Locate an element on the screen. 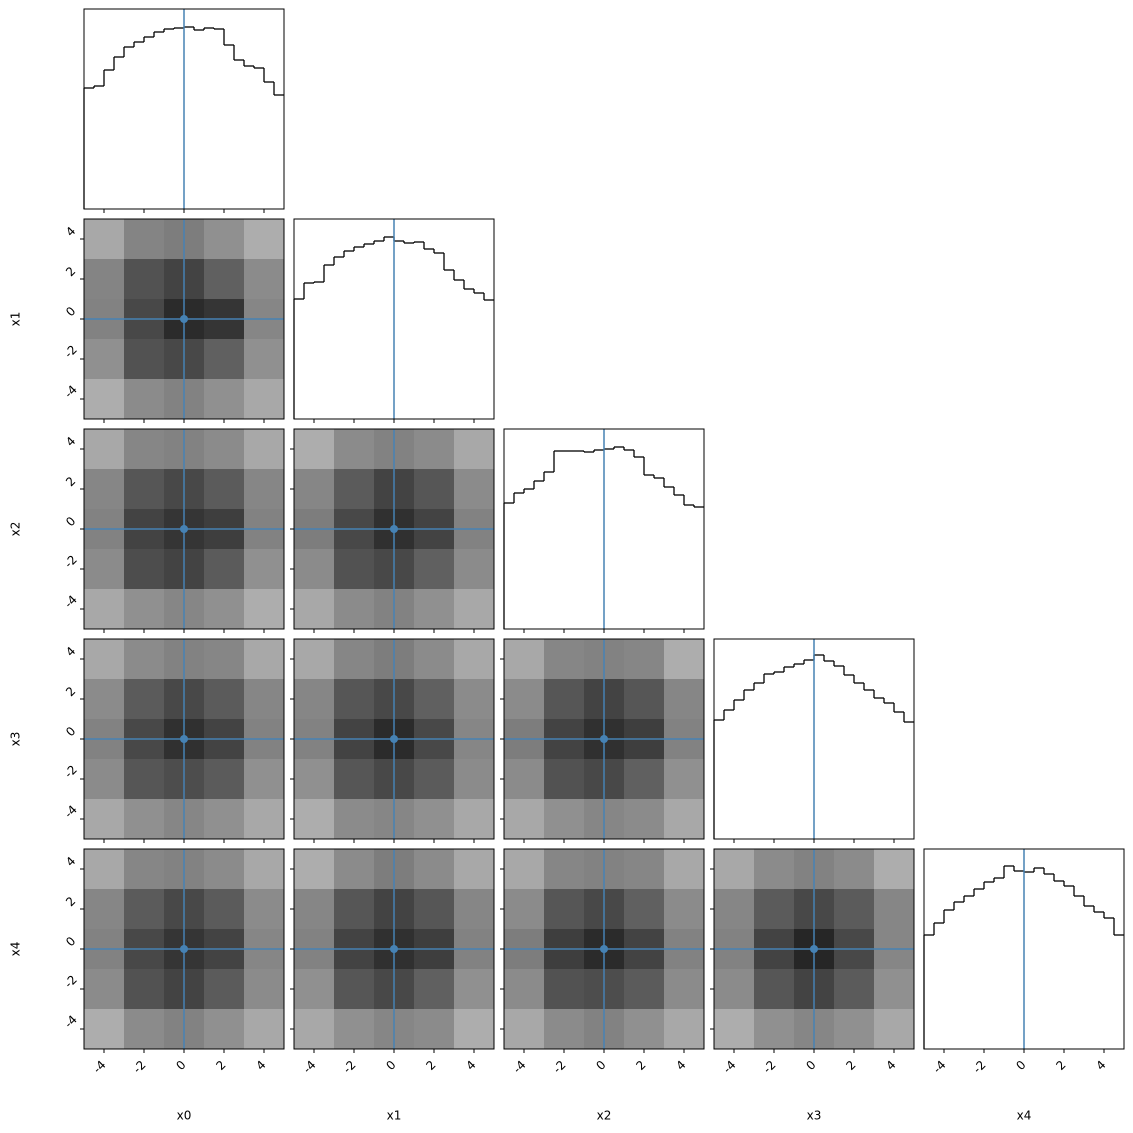 This screenshot has width=1133, height=1133. y-axis-label: x1 is located at coordinates (16, 319).